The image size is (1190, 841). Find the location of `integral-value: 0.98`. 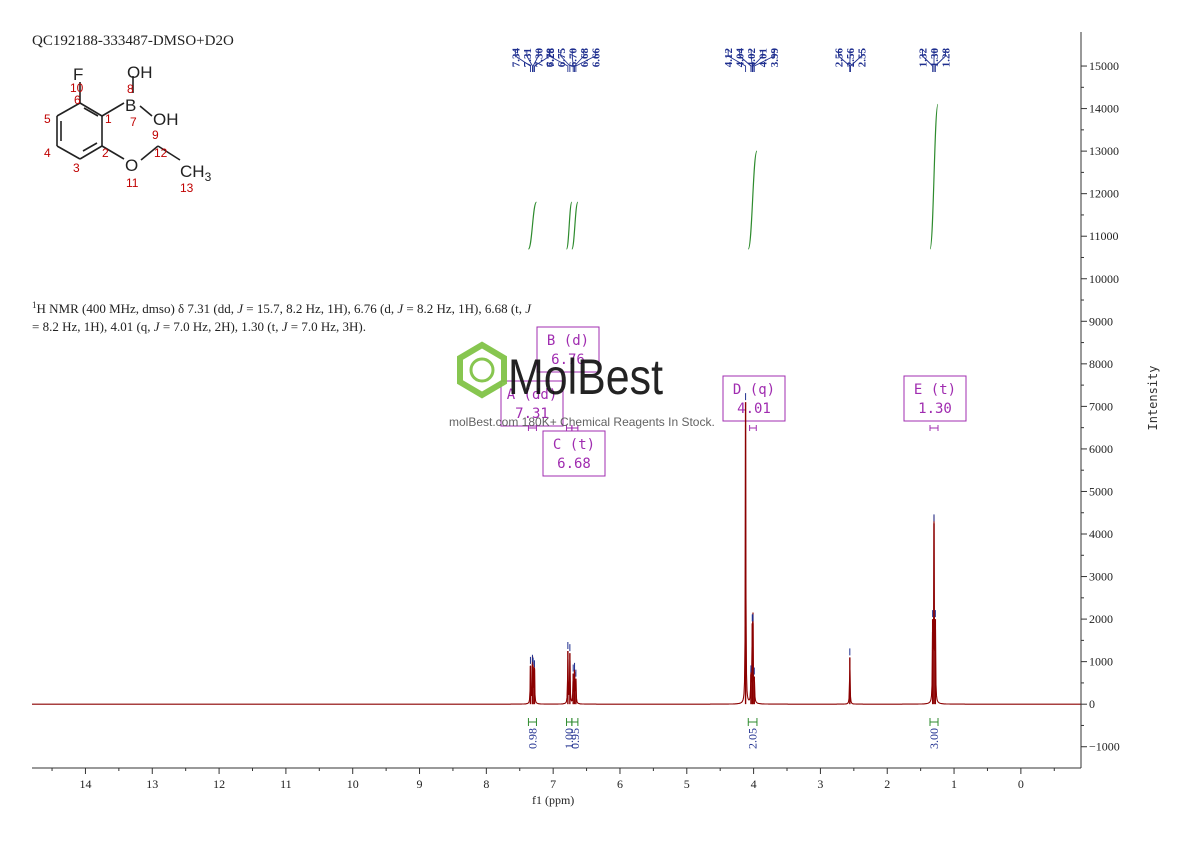

integral-value: 0.98 is located at coordinates (532, 738).